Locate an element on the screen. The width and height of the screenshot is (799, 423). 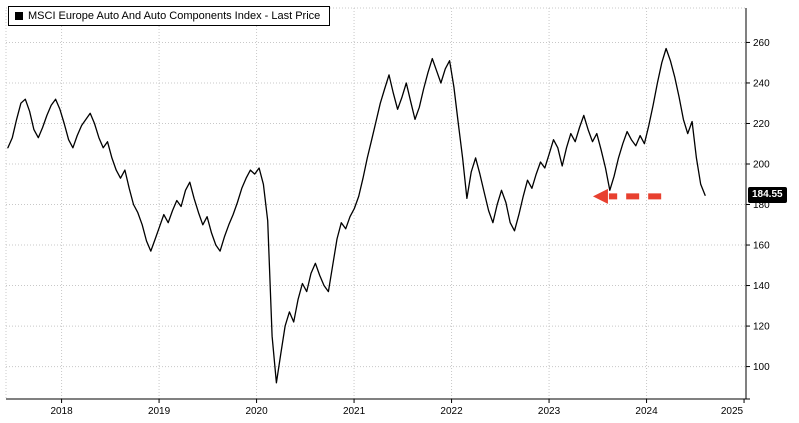
x-tick-label: 2022 is located at coordinates (451, 411).